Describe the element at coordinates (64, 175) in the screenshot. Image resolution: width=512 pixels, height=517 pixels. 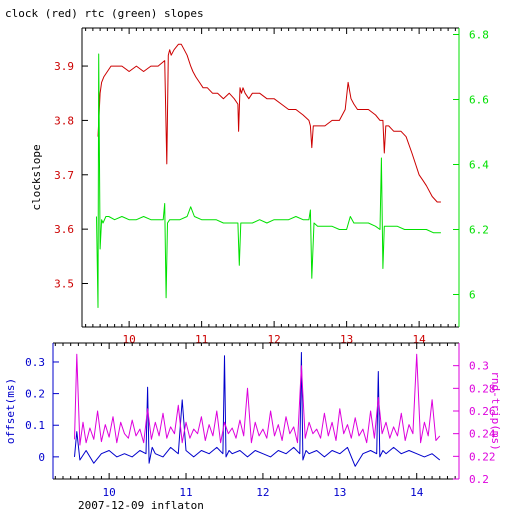
I see `y-tick-label: 3.7` at that location.